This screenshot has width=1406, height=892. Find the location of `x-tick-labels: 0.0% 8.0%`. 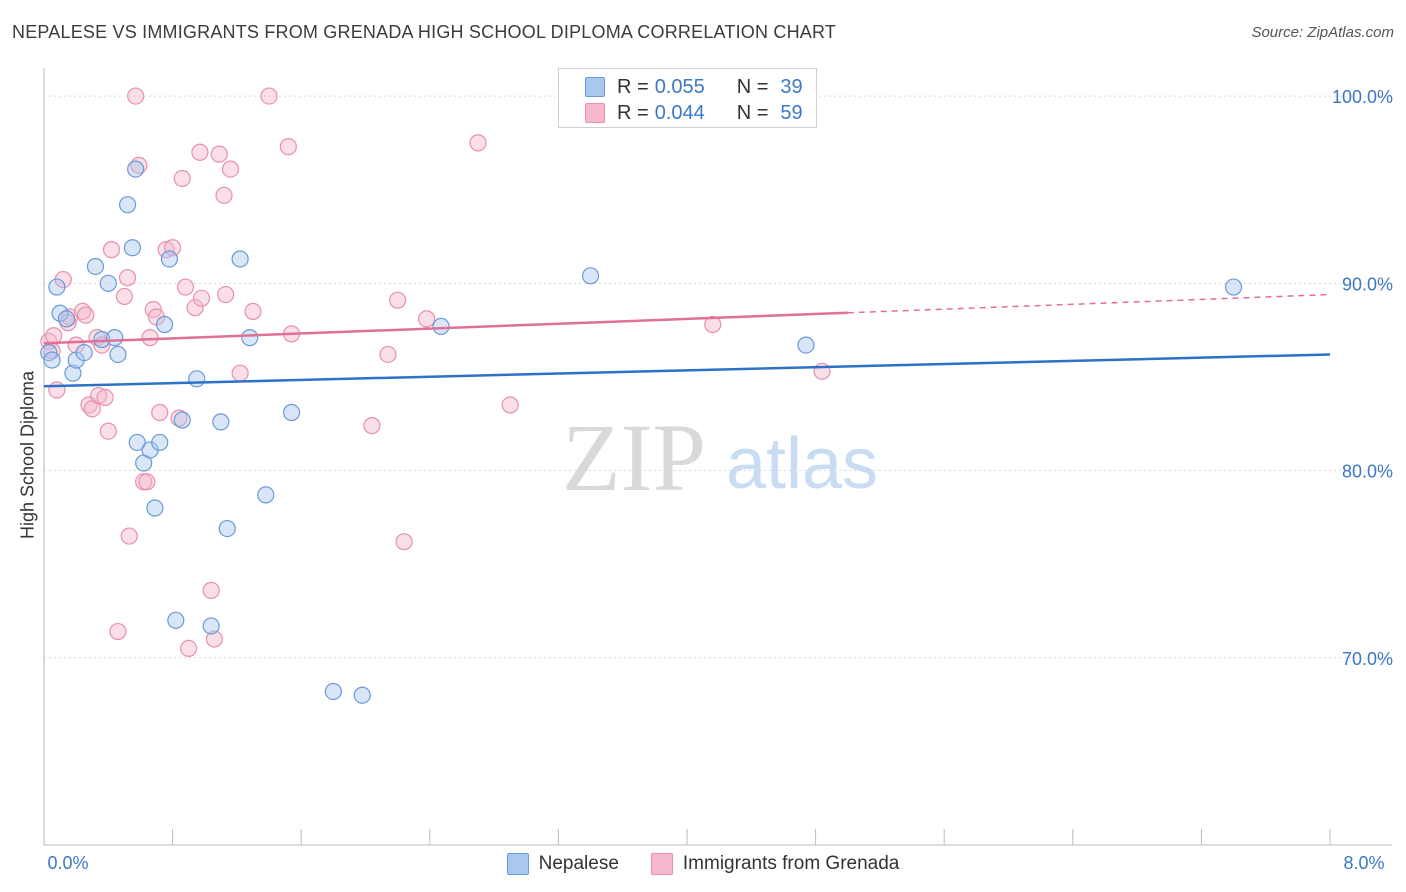

x-tick-labels: 0.0% 8.0% is located at coordinates (715, 863).